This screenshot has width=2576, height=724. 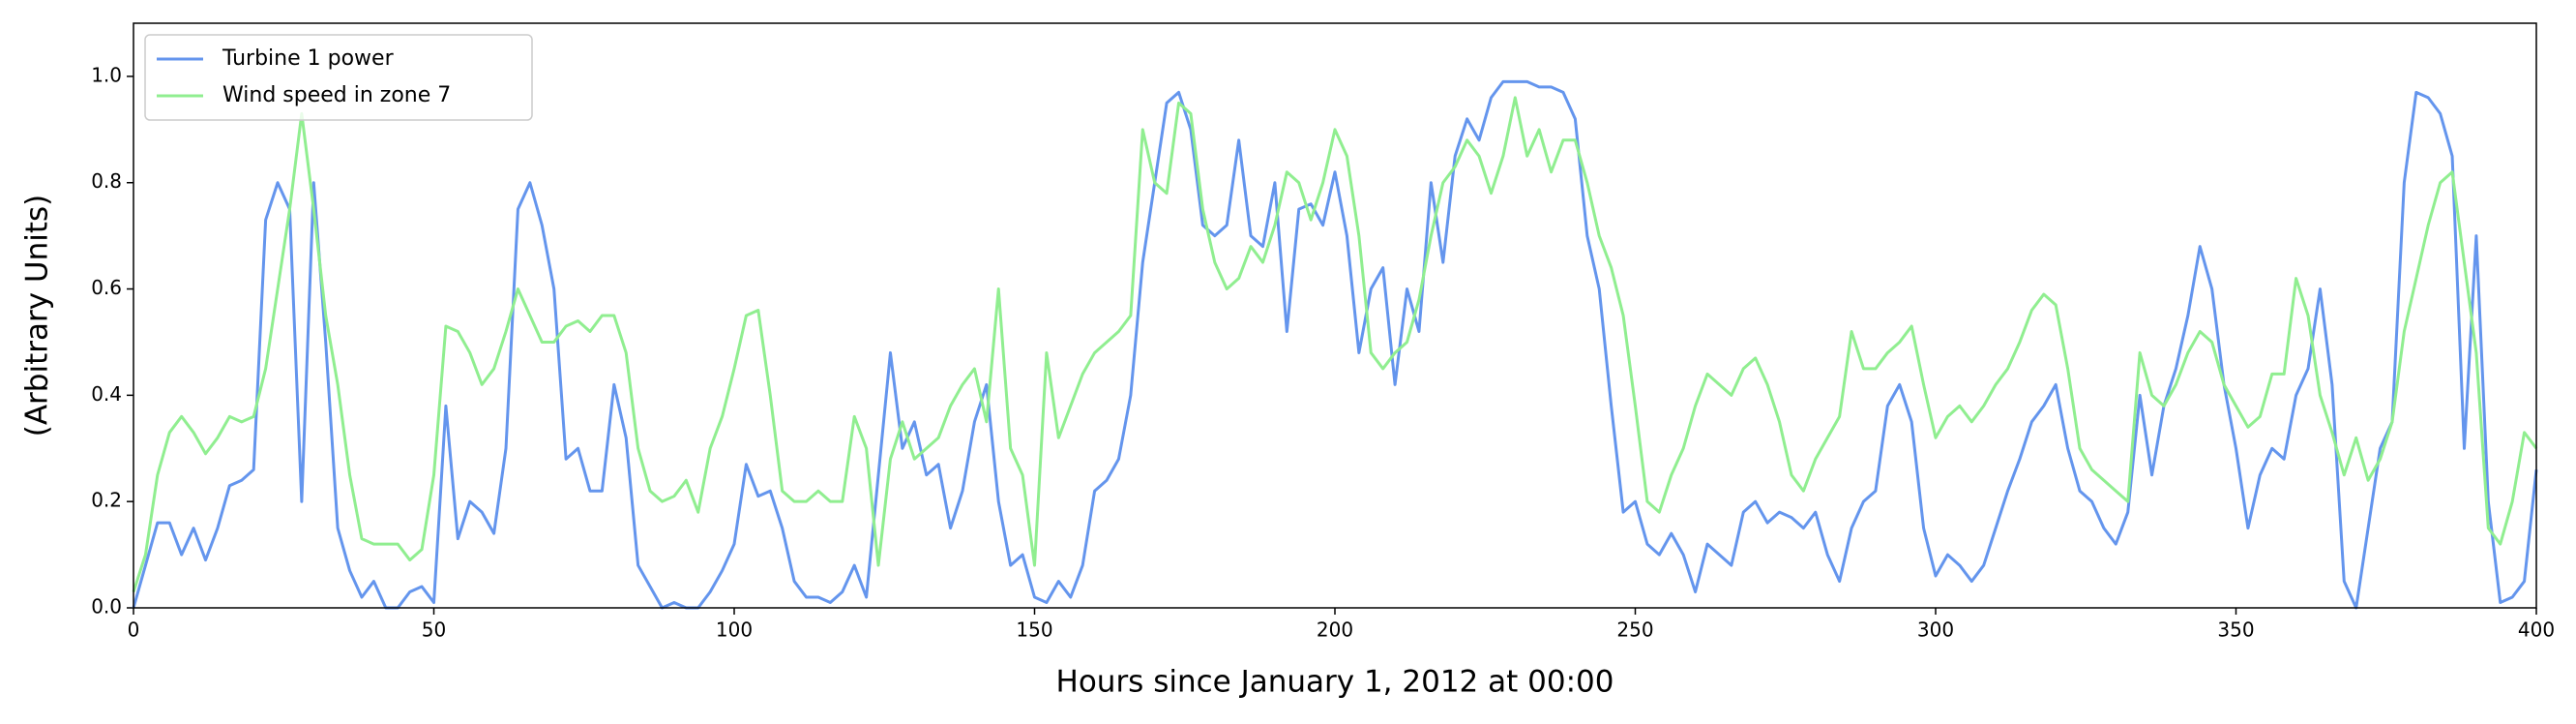 What do you see at coordinates (107, 394) in the screenshot?
I see `y-tick-label: 0.4` at bounding box center [107, 394].